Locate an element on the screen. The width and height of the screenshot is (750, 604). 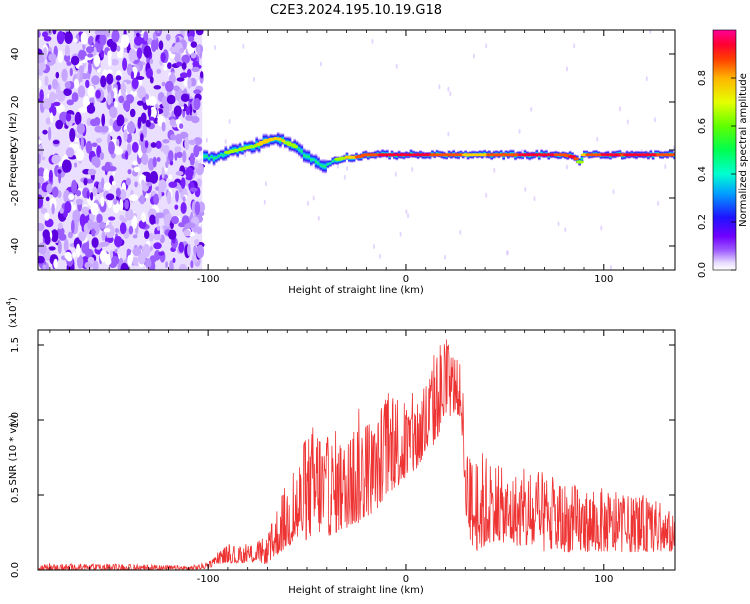
snr-xlabel: Height of straight line (km) is located at coordinates (356, 590).